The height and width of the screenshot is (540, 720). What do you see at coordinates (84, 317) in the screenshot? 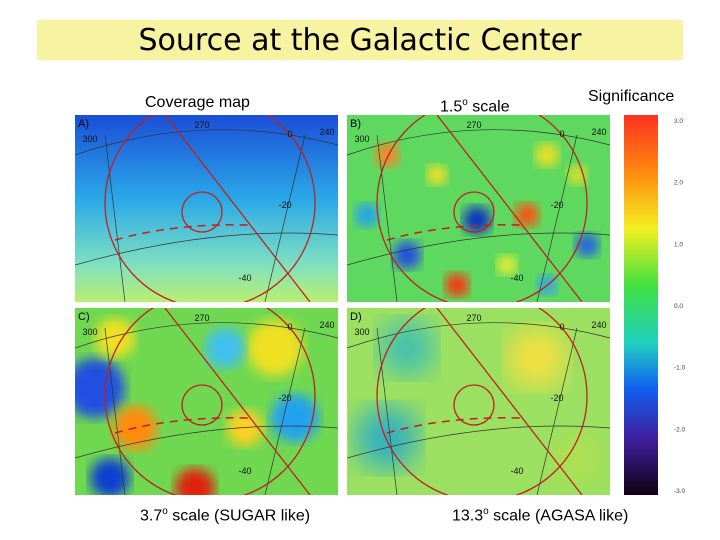
I see `panel-label: C)` at bounding box center [84, 317].